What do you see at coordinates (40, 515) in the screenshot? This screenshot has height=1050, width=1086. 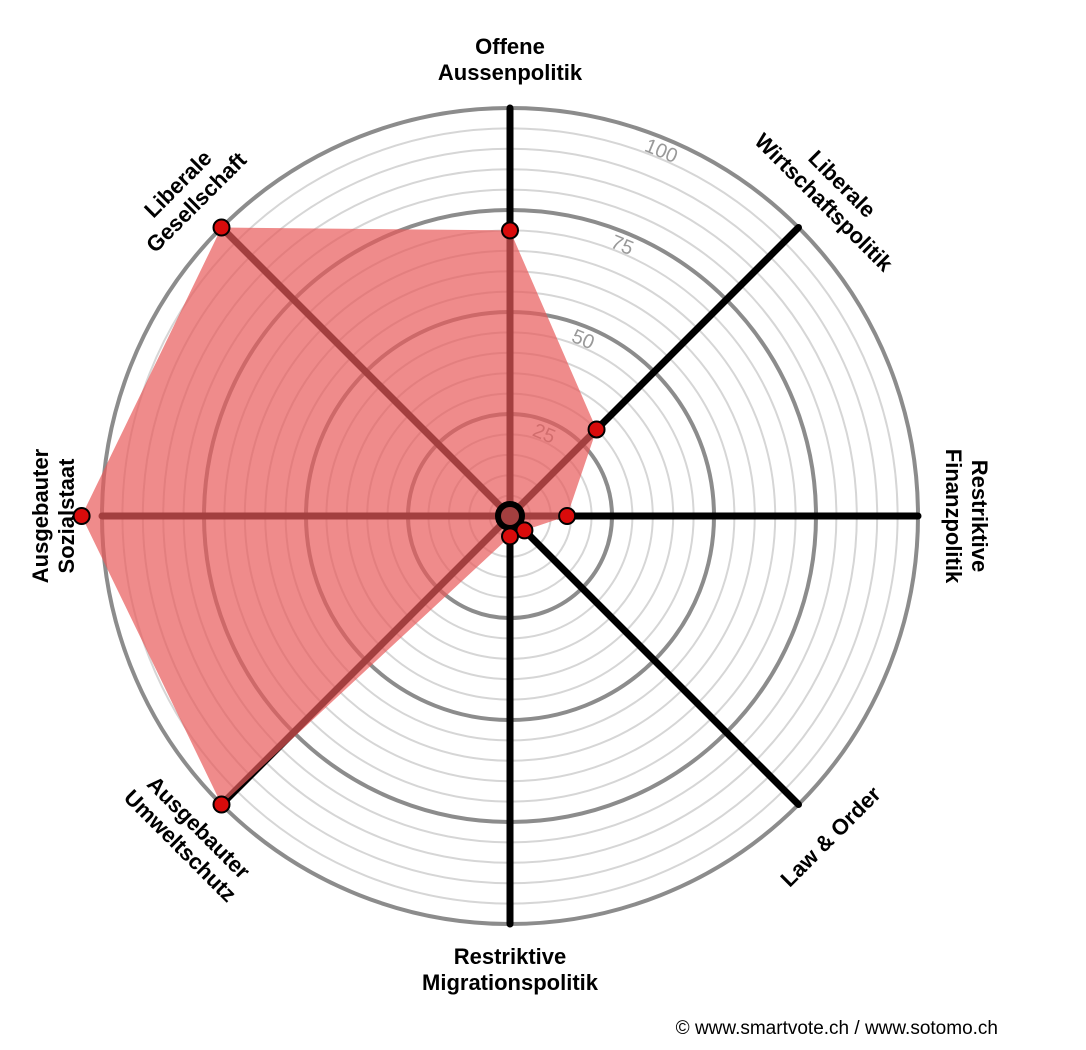 I see `axis-label-line: Ausgebauter` at bounding box center [40, 515].